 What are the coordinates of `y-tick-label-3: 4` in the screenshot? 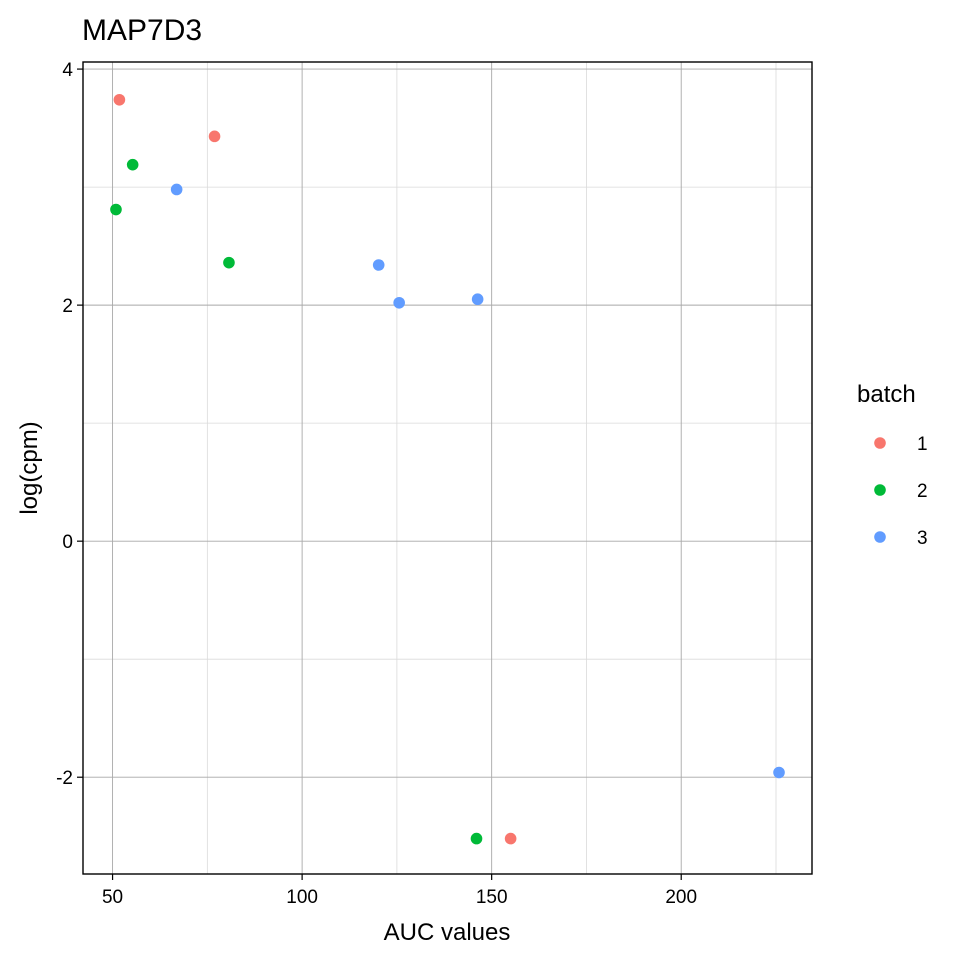 It's located at (67, 70).